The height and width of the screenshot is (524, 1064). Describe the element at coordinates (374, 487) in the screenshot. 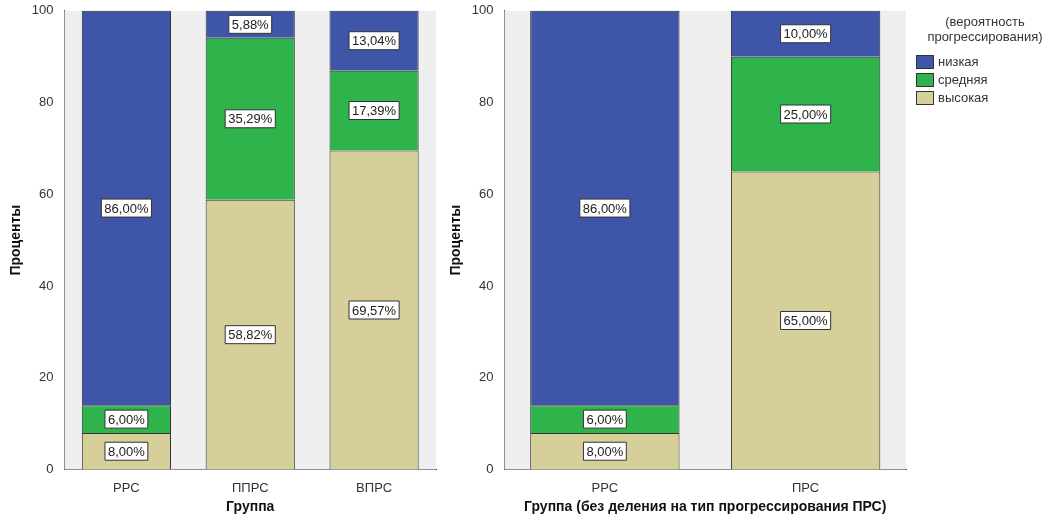

I see `x-tick-label: ВПРС` at that location.